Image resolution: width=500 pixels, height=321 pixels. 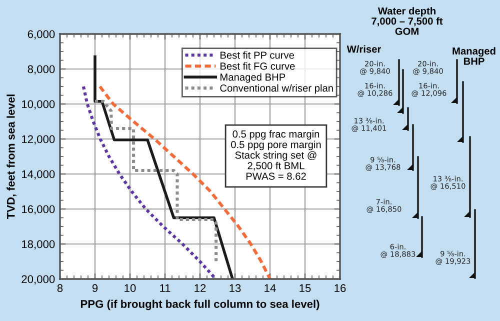 I want to click on x-tick-label: 16, so click(x=340, y=288).